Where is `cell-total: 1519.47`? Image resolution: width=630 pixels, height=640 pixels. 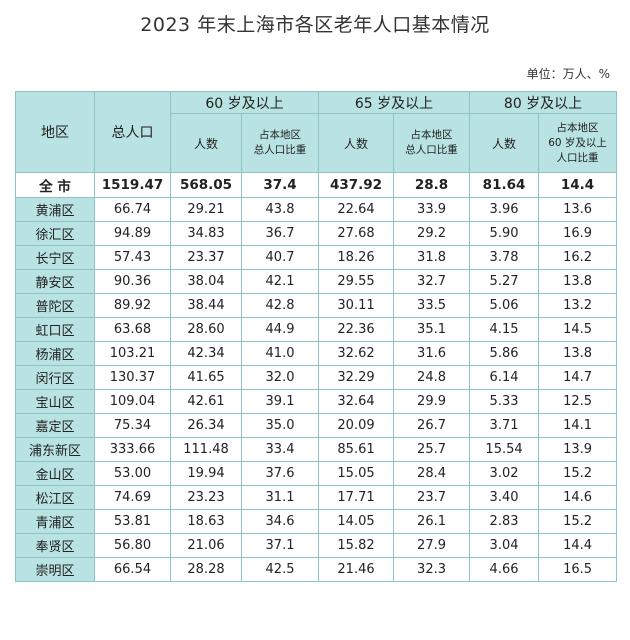 cell-total: 1519.47 is located at coordinates (132, 185).